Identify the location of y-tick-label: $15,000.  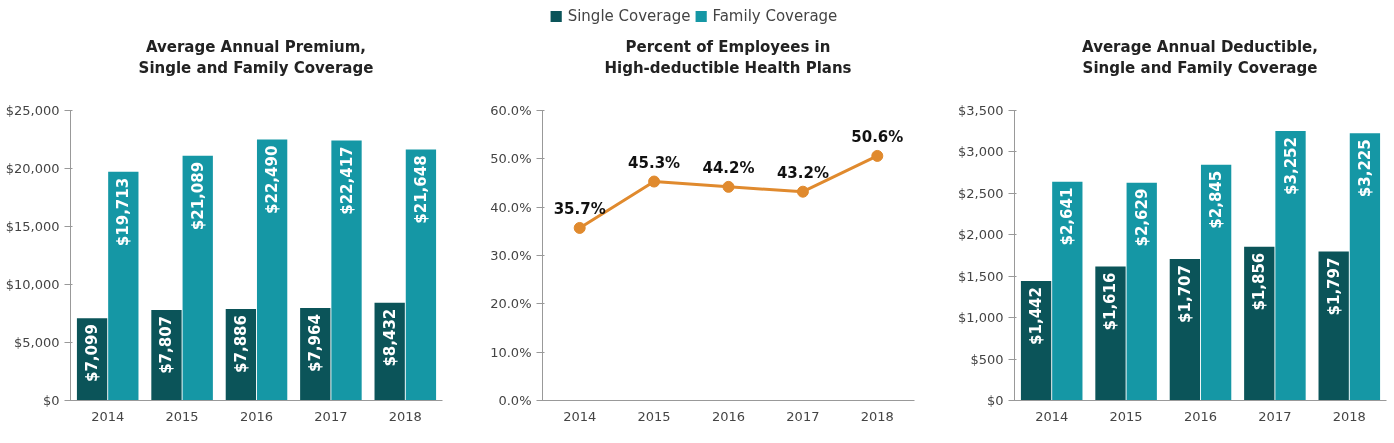
(32, 226).